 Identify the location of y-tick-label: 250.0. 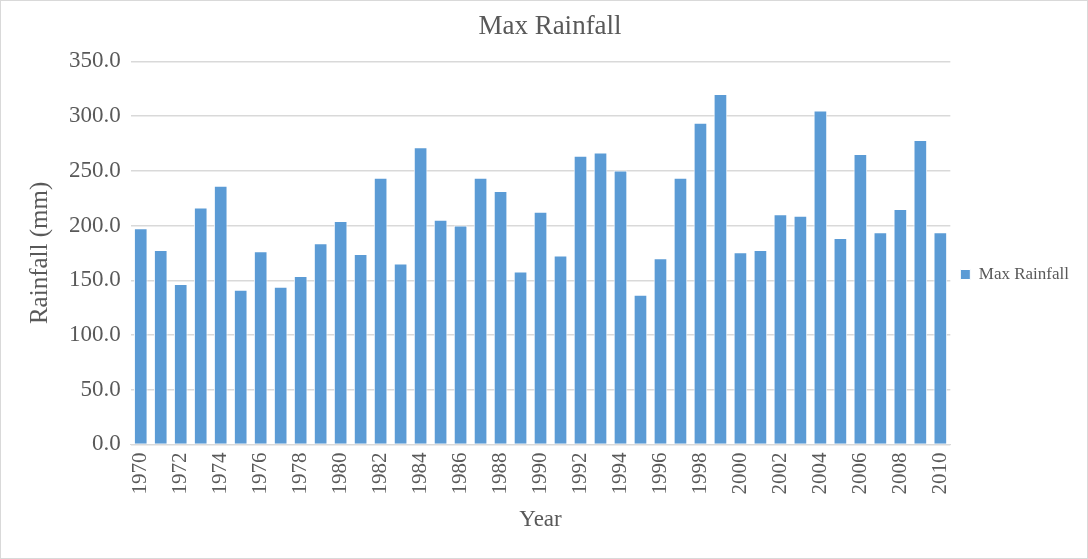
(95, 169).